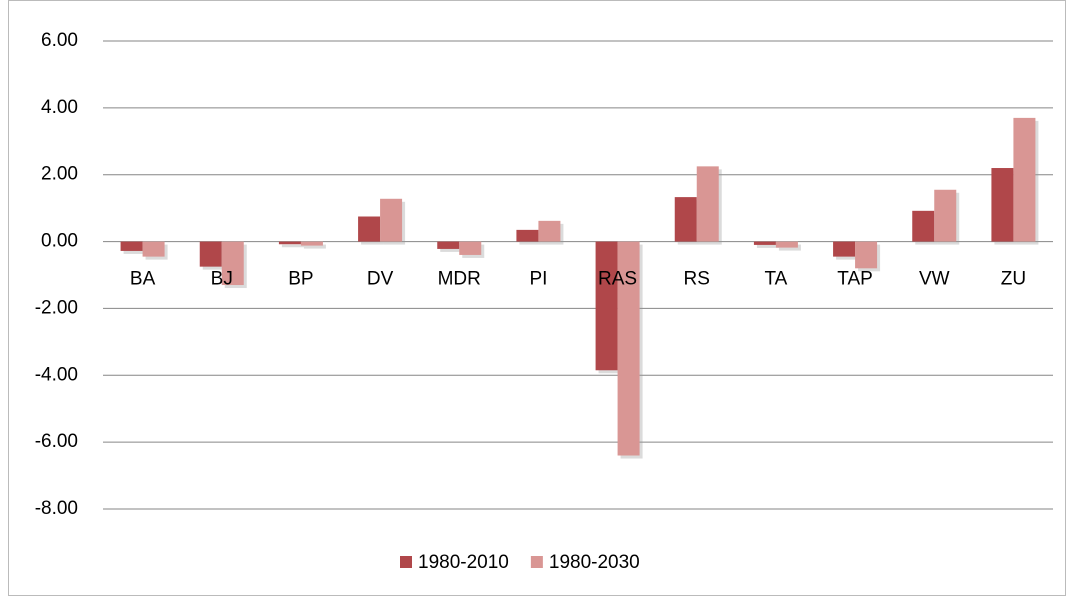 This screenshot has width=1067, height=597. Describe the element at coordinates (1013, 279) in the screenshot. I see `x-tick-label: ZU` at that location.